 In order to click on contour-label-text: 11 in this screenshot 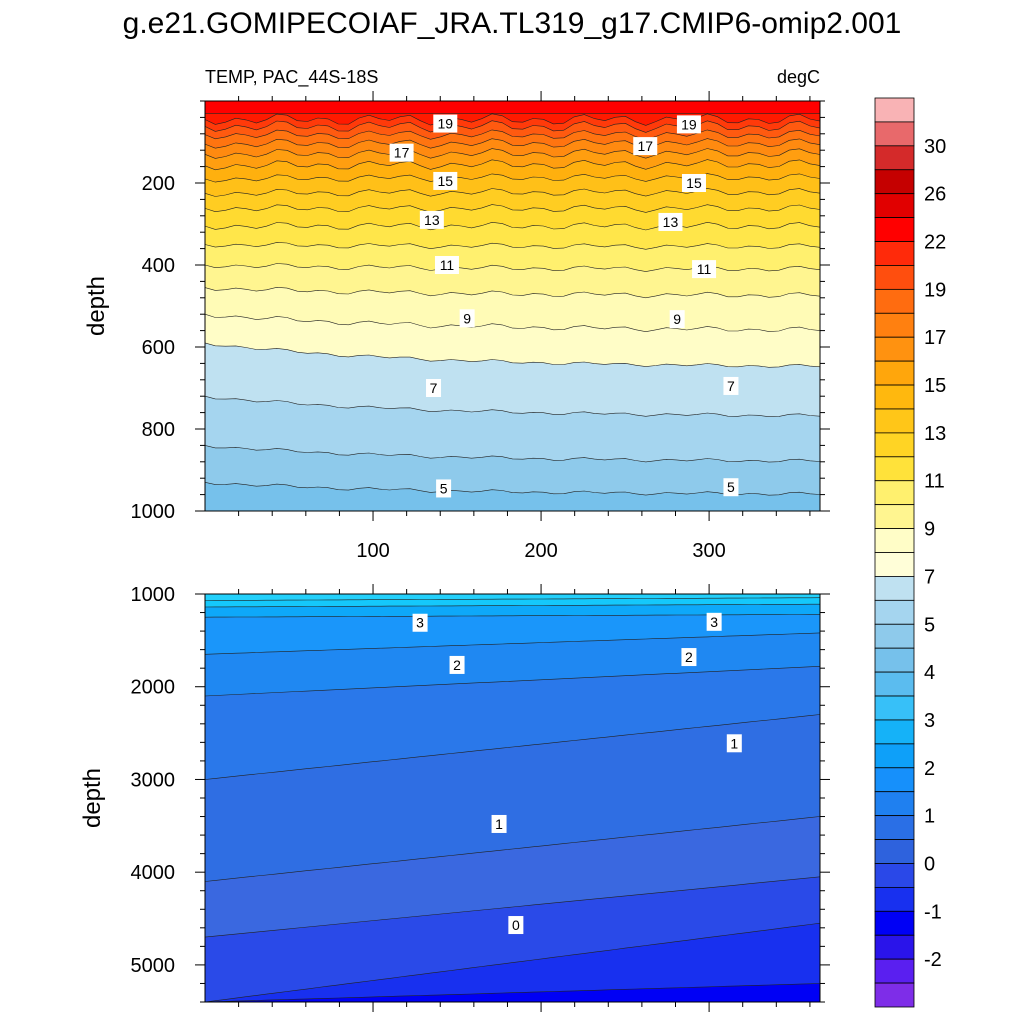, I will do `click(447, 265)`.